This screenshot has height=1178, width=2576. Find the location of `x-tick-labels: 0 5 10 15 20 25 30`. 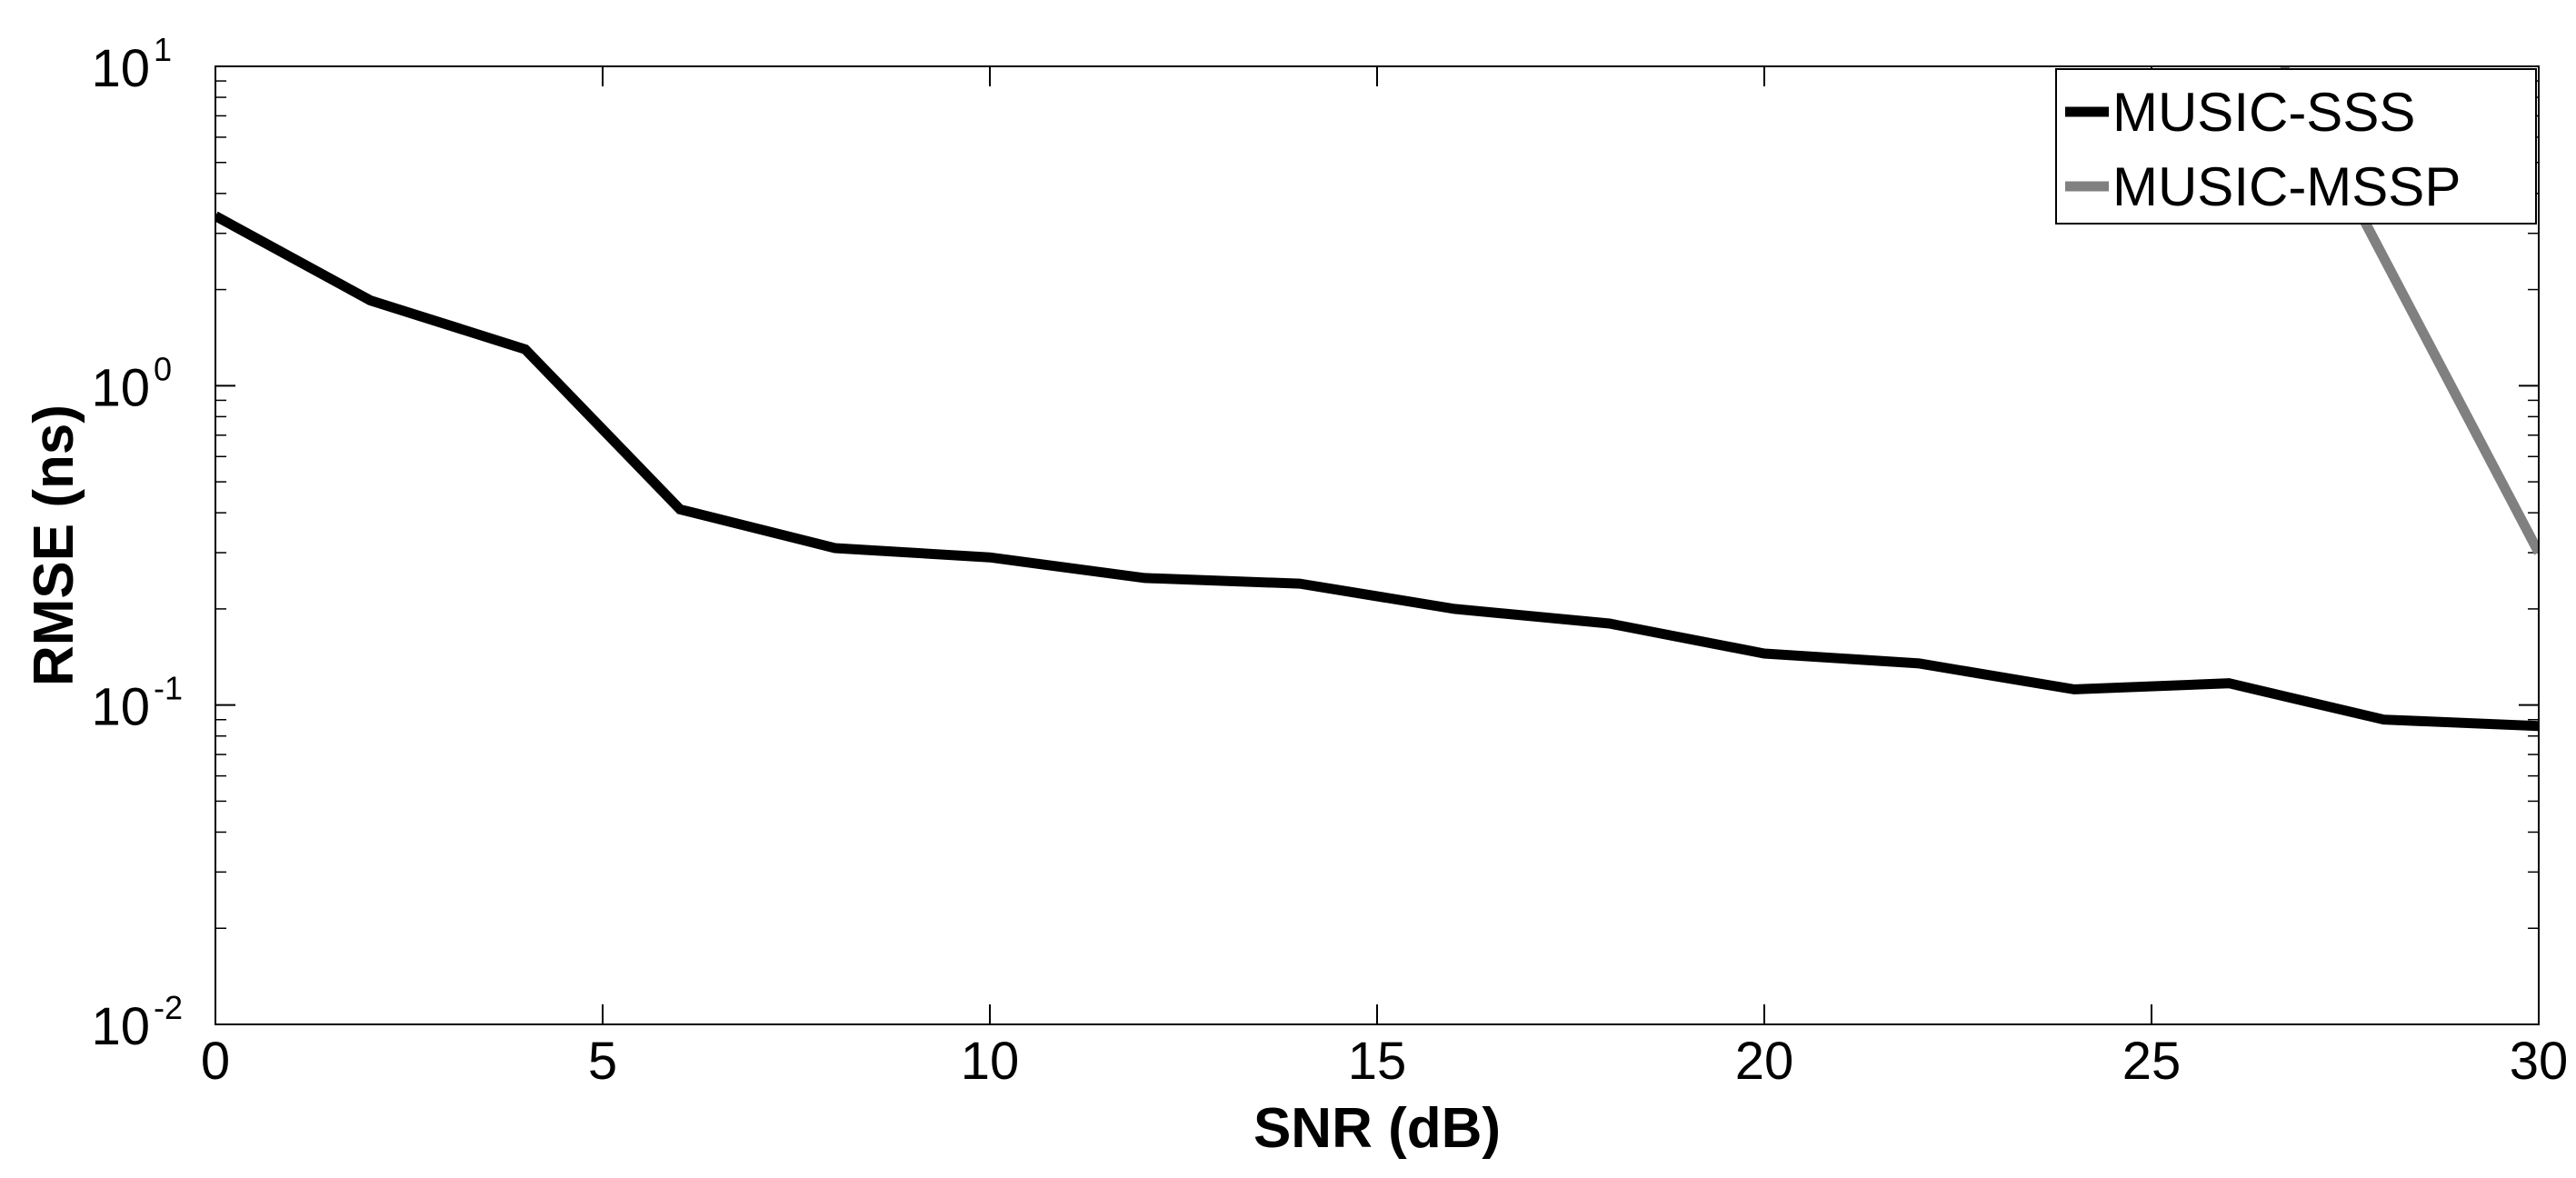

x-tick-labels: 0 5 10 15 20 25 30 is located at coordinates (1384, 1061).